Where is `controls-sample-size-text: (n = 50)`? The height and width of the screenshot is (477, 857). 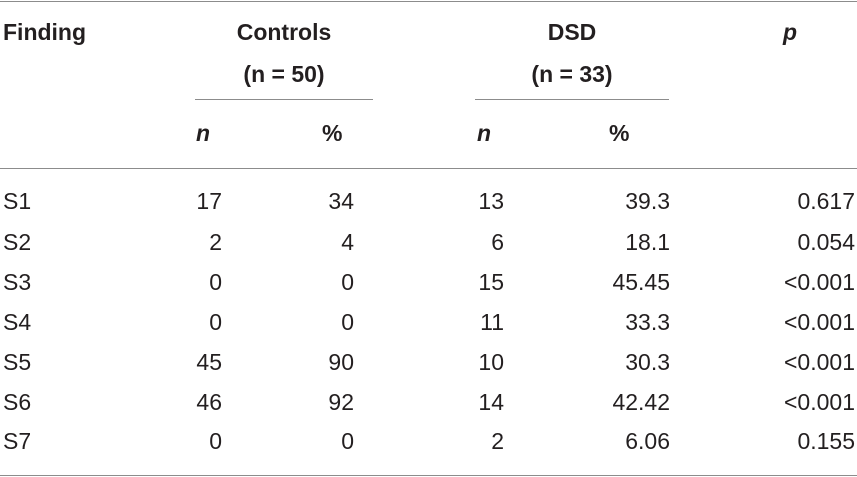
controls-sample-size-text: (n = 50) is located at coordinates (284, 74).